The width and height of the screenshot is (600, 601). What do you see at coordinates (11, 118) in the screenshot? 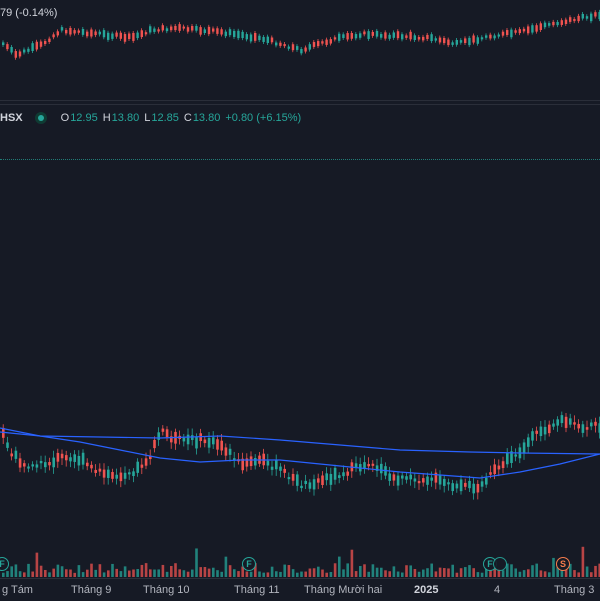
I see `symbol-exchange: HSX` at bounding box center [11, 118].